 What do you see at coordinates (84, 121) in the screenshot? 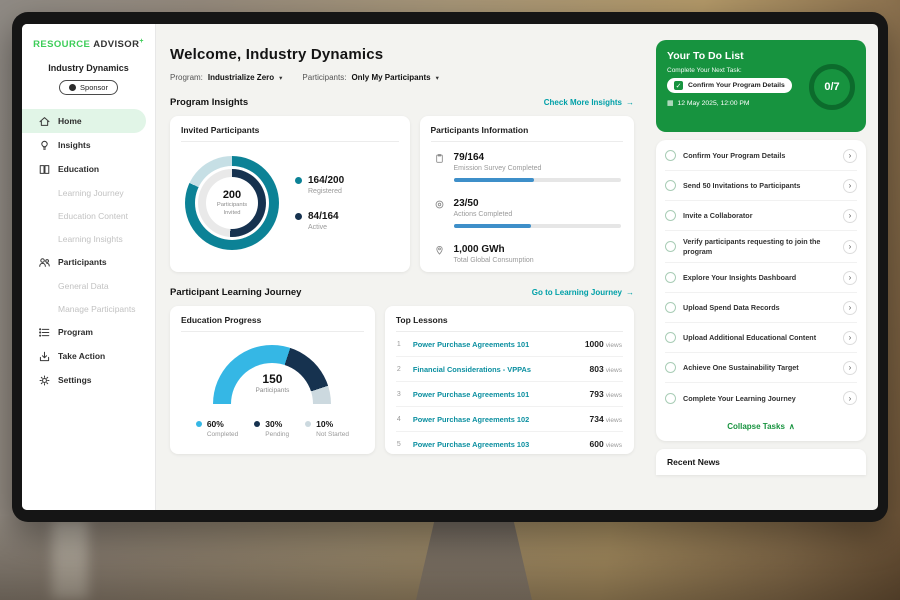
I see `sidebar-item-home: Home` at bounding box center [84, 121].